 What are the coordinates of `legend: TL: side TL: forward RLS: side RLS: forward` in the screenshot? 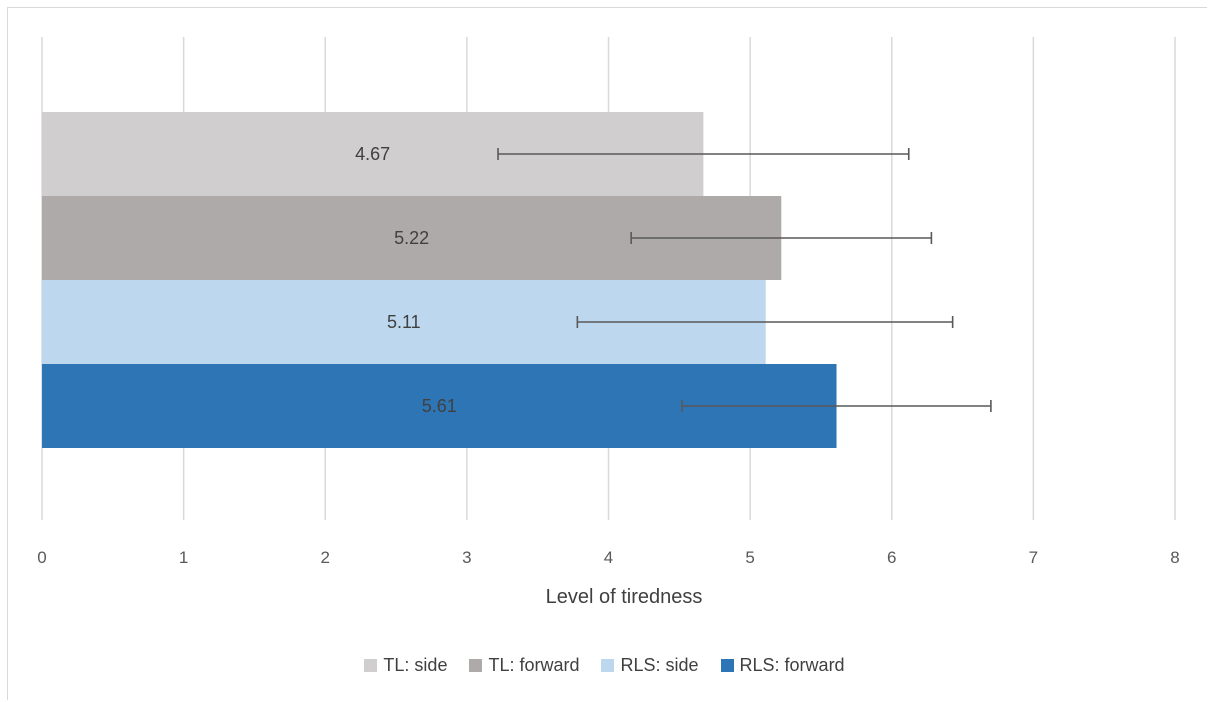 It's located at (604, 665).